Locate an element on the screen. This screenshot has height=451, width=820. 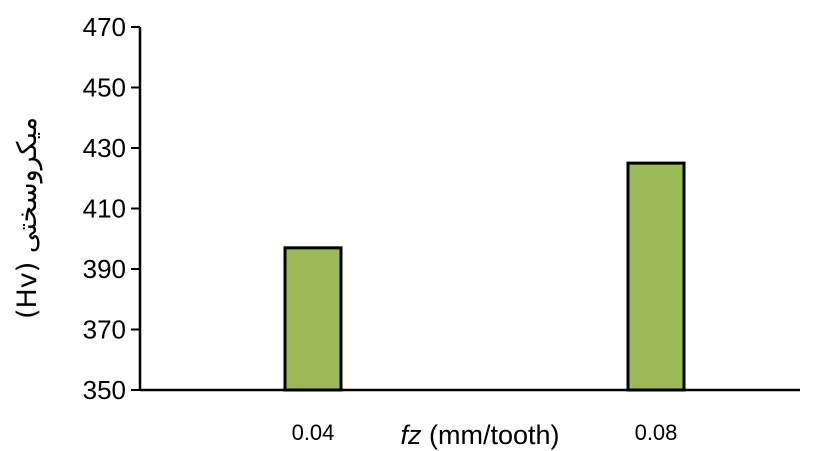
x-axis-label-unit: (mm/tooth) is located at coordinates (490, 435).